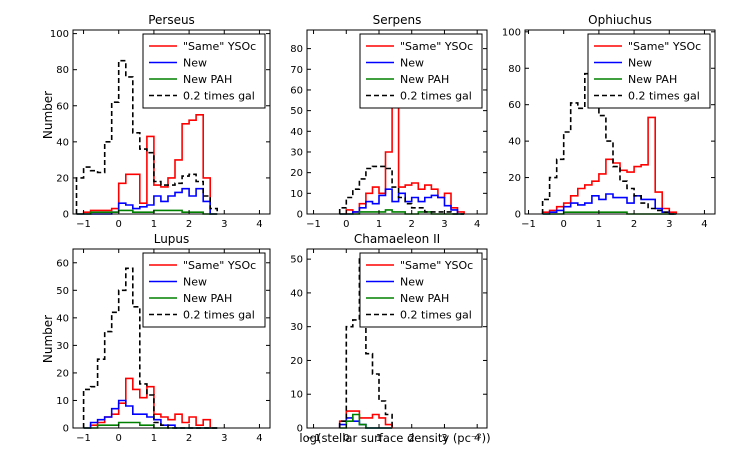 The width and height of the screenshot is (730, 470). What do you see at coordinates (48, 339) in the screenshot?
I see `y-axis-label-bottom: Number` at bounding box center [48, 339].